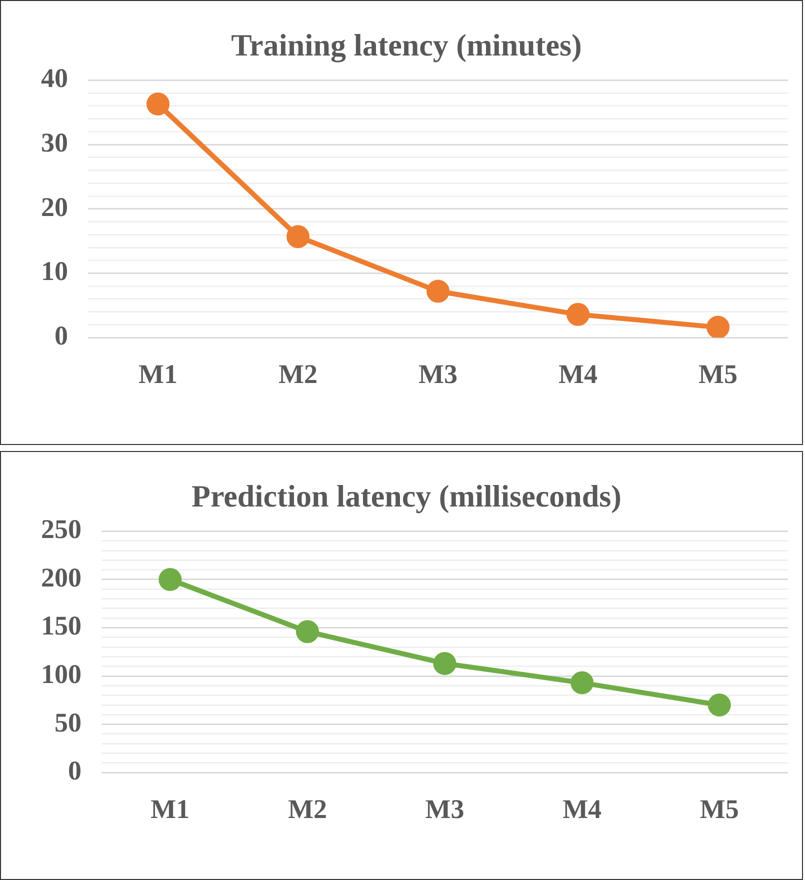  What do you see at coordinates (54, 207) in the screenshot?
I see `y-tick-label: 20` at bounding box center [54, 207].